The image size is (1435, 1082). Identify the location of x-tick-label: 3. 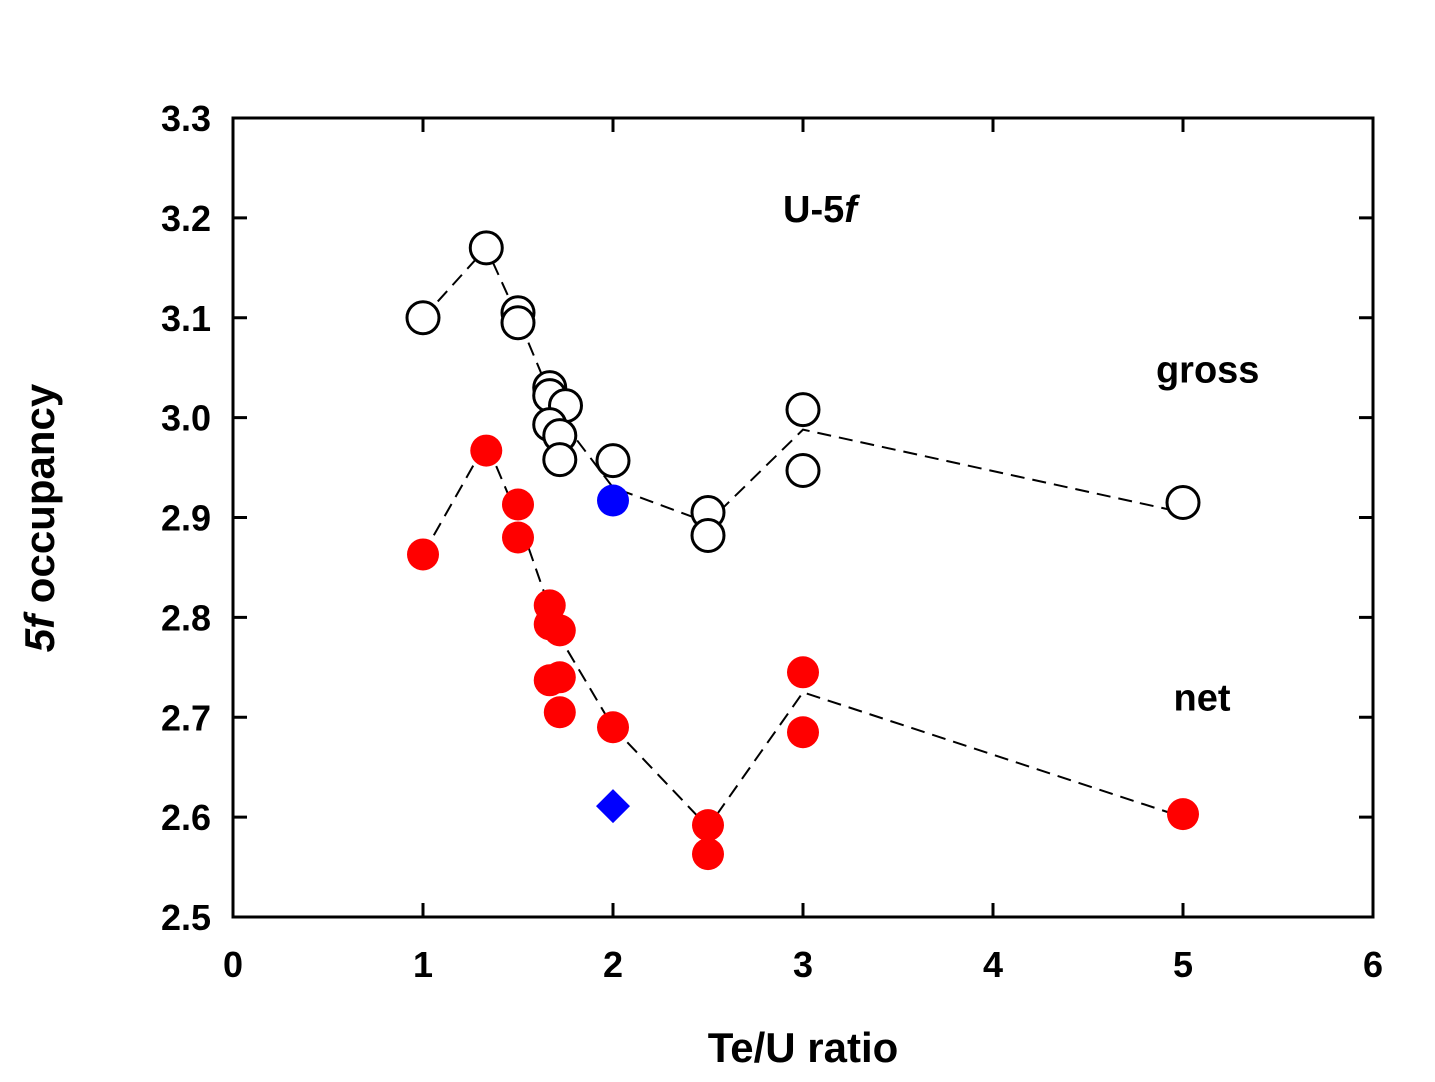
(803, 964).